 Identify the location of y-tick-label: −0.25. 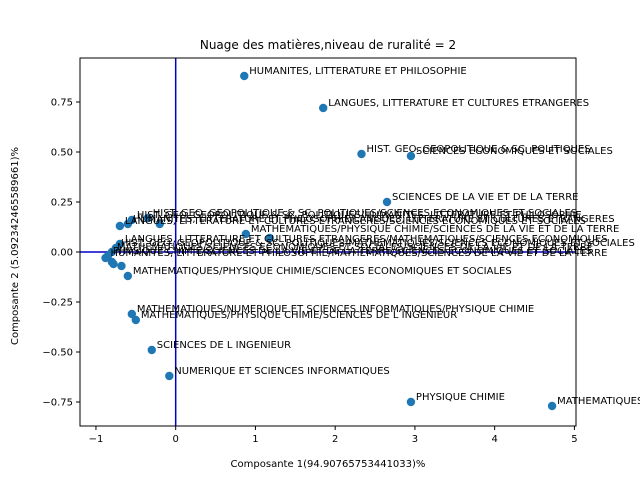
(57, 303).